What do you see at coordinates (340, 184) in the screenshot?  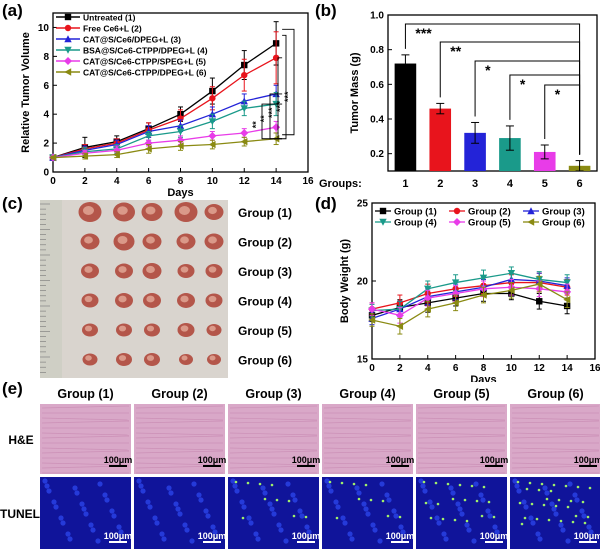 I see `x-axis-label: Groups:` at bounding box center [340, 184].